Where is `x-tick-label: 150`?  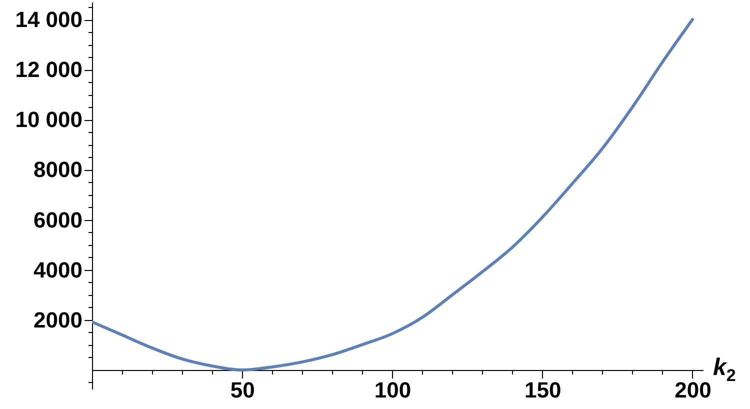 x-tick-label: 150 is located at coordinates (543, 389).